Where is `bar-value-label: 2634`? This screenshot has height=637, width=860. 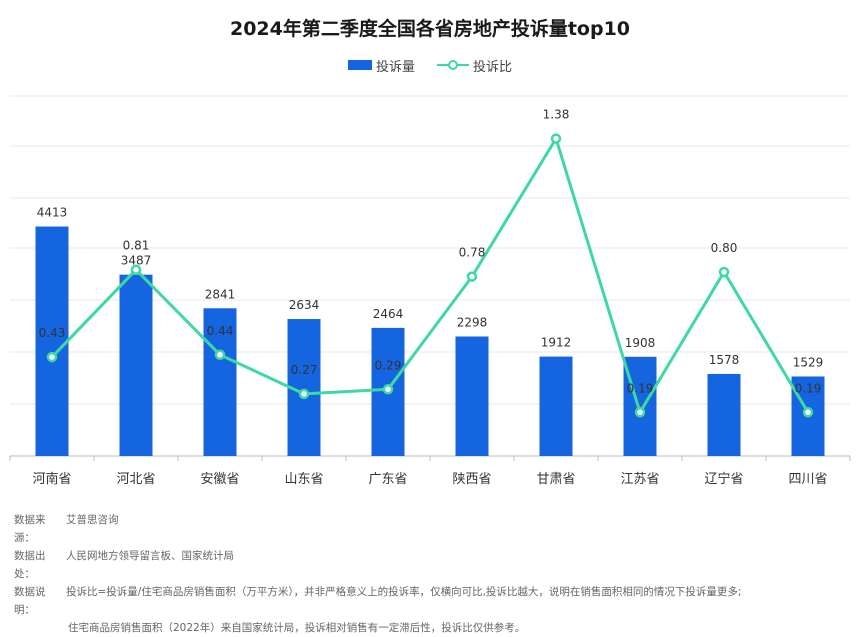 bar-value-label: 2634 is located at coordinates (304, 305).